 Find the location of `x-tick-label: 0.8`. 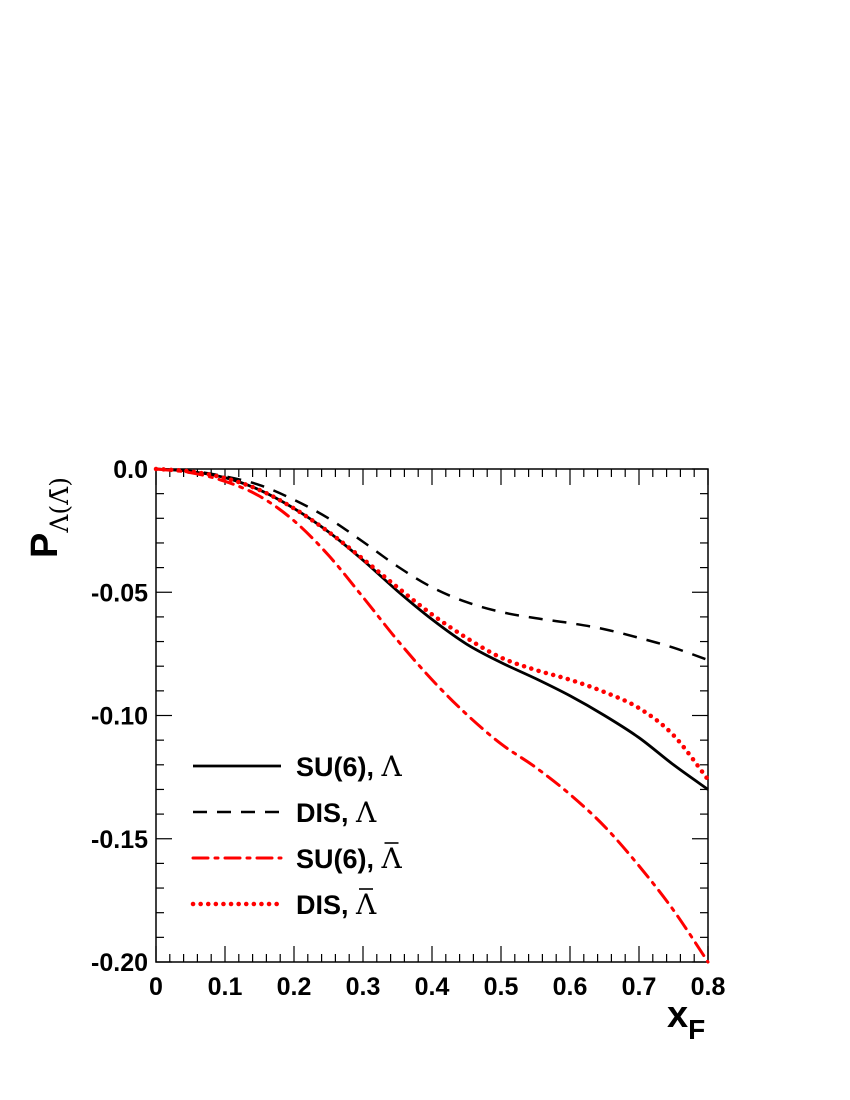

x-tick-label: 0.8 is located at coordinates (708, 987).